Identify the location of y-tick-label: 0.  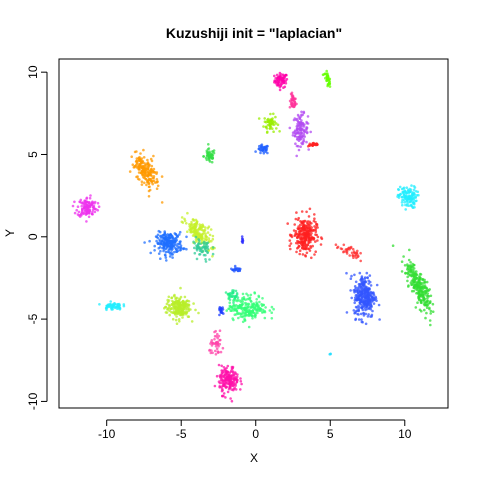
(33, 236).